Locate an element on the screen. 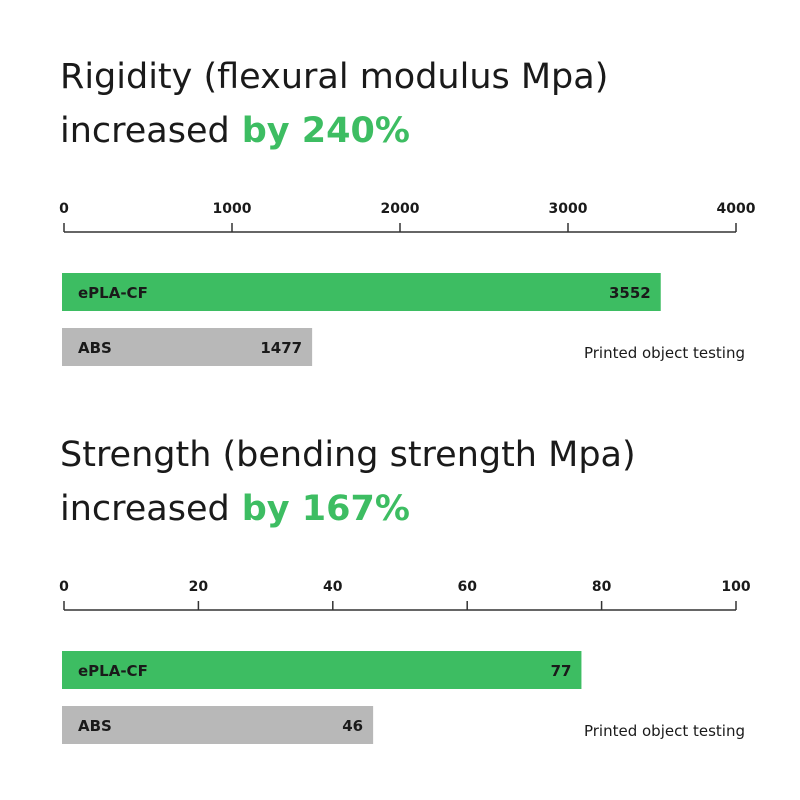 This screenshot has width=800, height=800. chart-subtitle-line: increased by 240% is located at coordinates (235, 131).